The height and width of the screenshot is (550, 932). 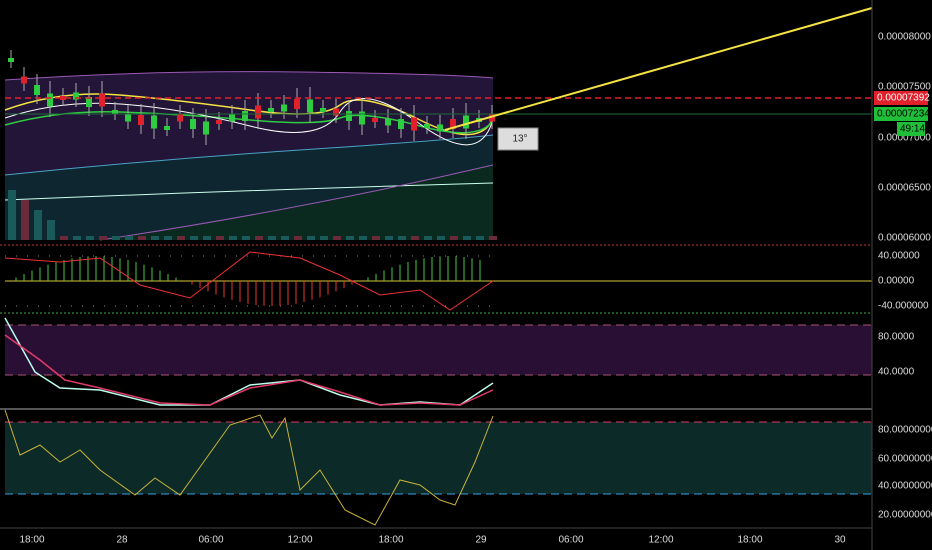 I want to click on ma-white, so click(x=249, y=122).